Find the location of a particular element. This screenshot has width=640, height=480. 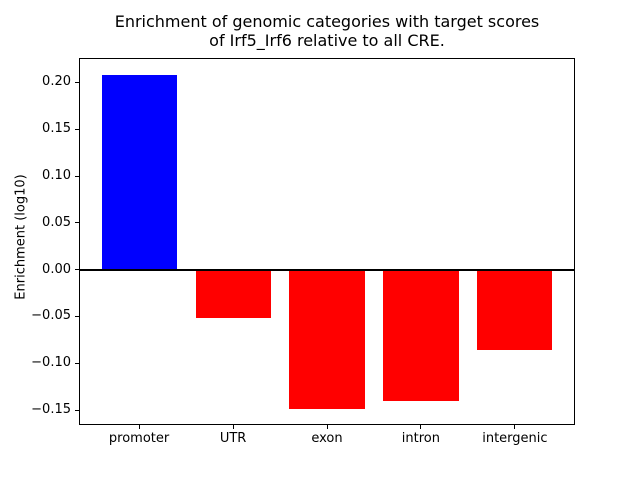

y-tick-label: −0.05 is located at coordinates (51, 316).